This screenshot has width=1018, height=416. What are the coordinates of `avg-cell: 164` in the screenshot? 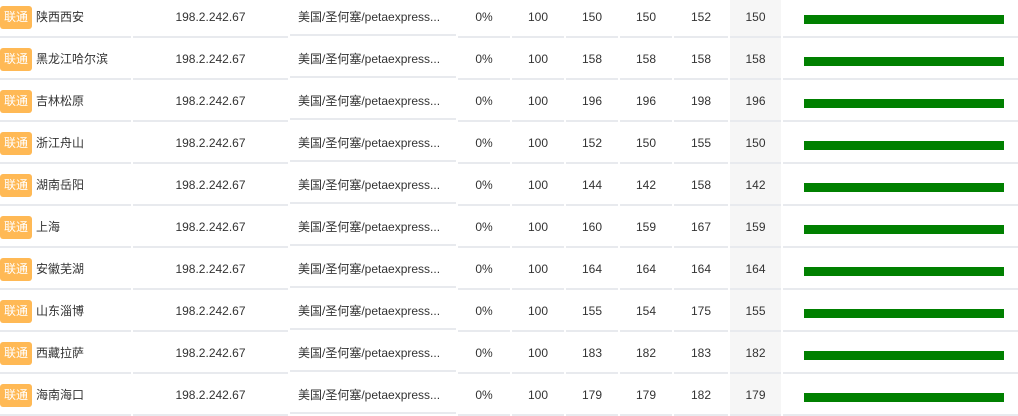 It's located at (755, 269).